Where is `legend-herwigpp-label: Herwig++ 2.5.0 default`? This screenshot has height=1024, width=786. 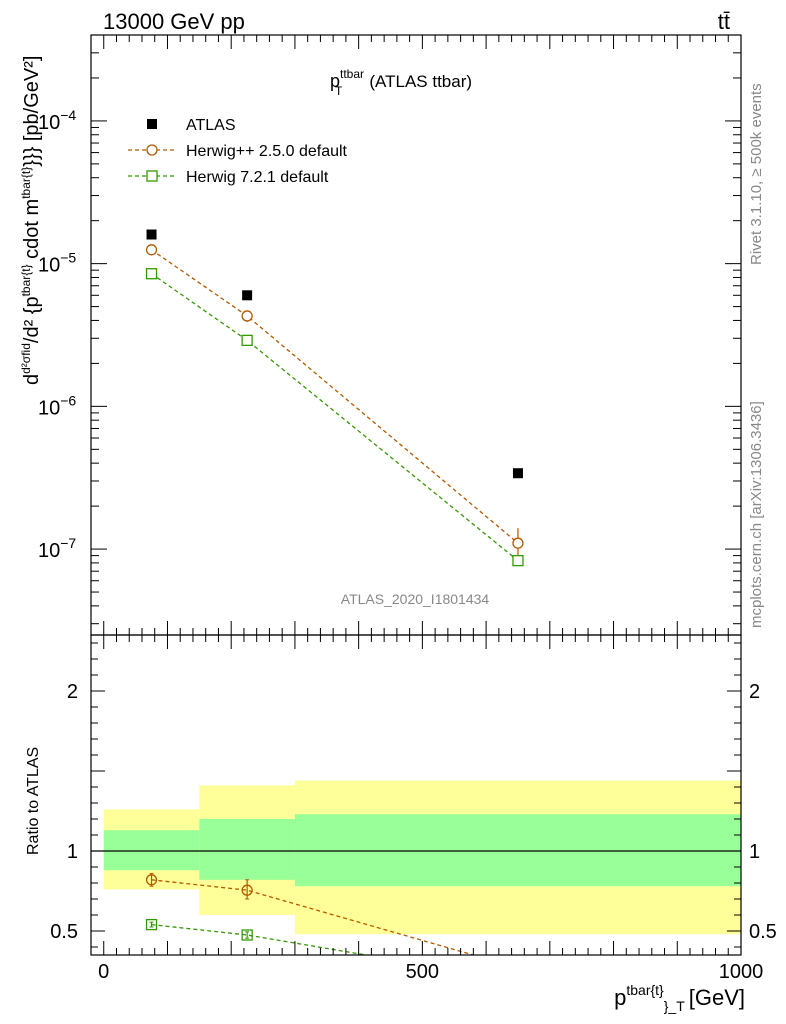 legend-herwigpp-label: Herwig++ 2.5.0 default is located at coordinates (267, 151).